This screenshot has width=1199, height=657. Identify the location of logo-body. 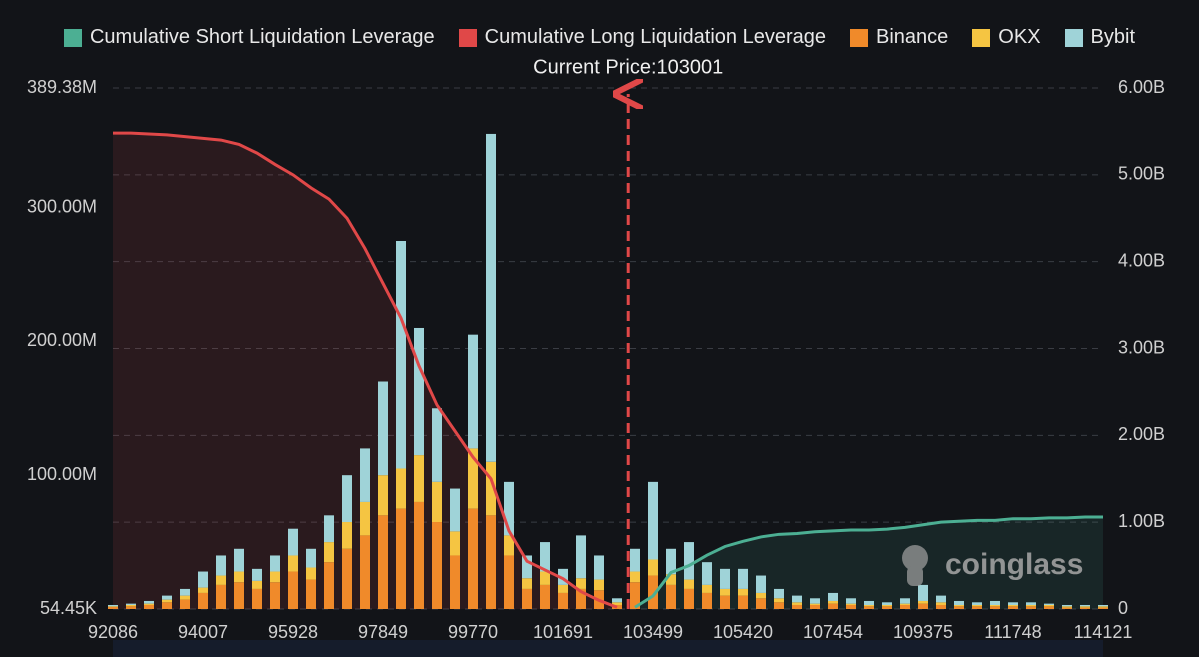
(915, 576).